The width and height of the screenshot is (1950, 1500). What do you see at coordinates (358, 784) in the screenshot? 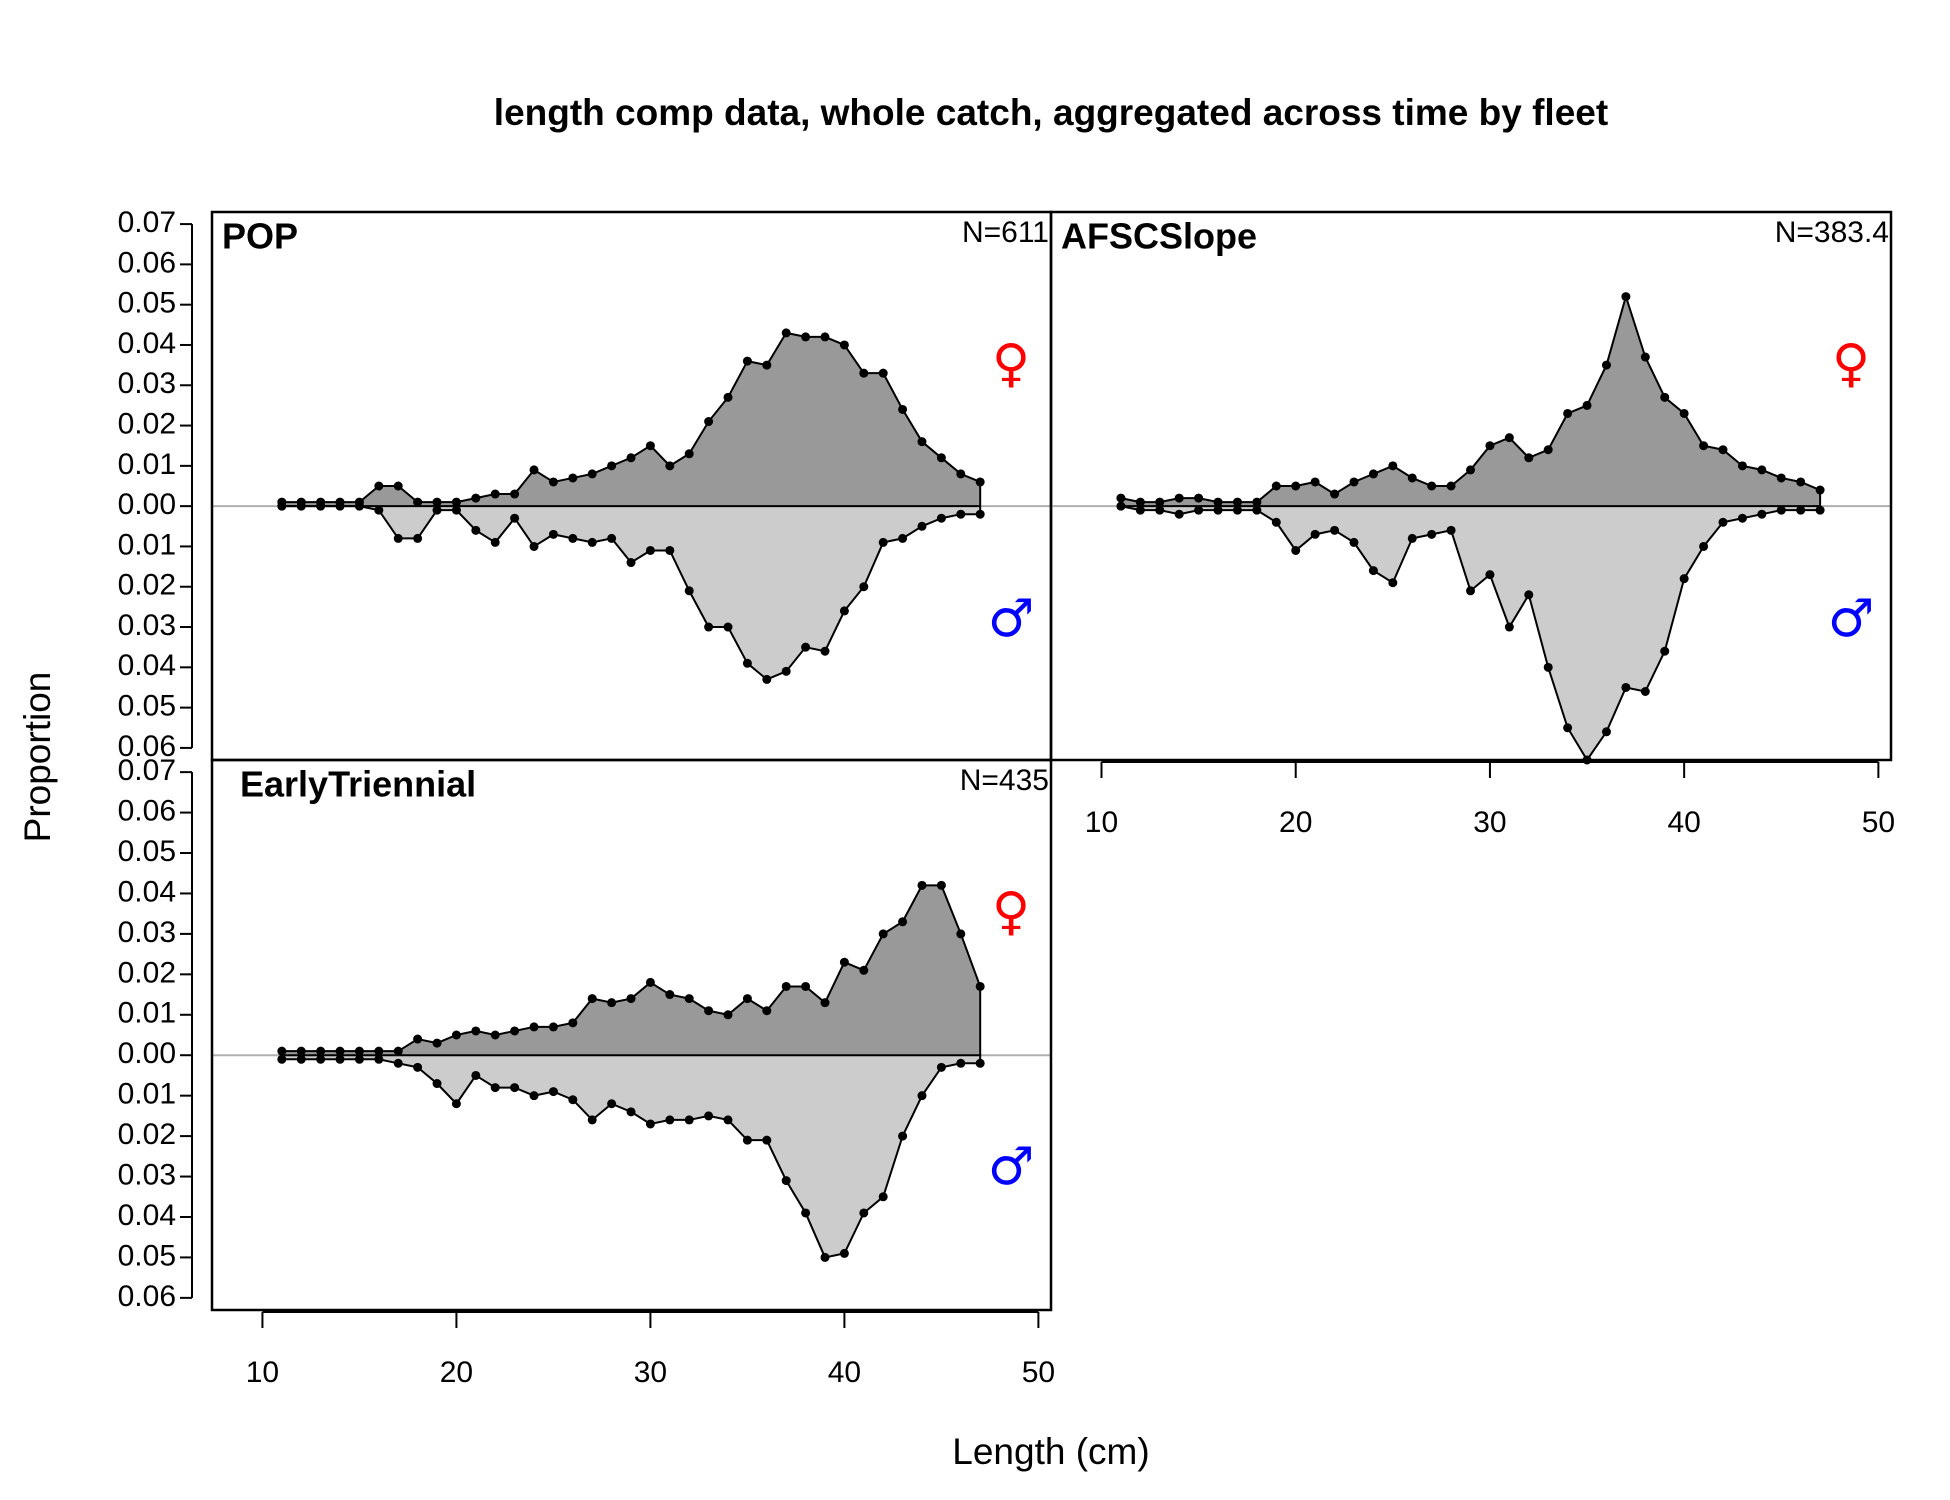
I see `panel-title: EarlyTriennial` at bounding box center [358, 784].